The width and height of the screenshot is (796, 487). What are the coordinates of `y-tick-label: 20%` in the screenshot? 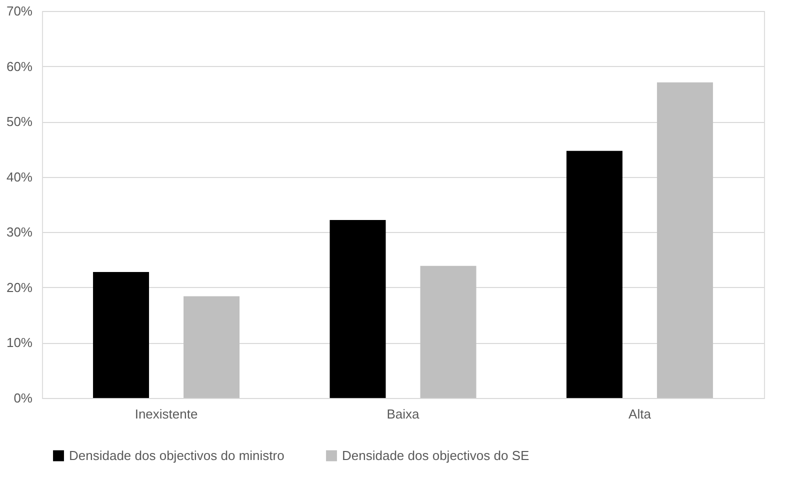 It's located at (19, 287).